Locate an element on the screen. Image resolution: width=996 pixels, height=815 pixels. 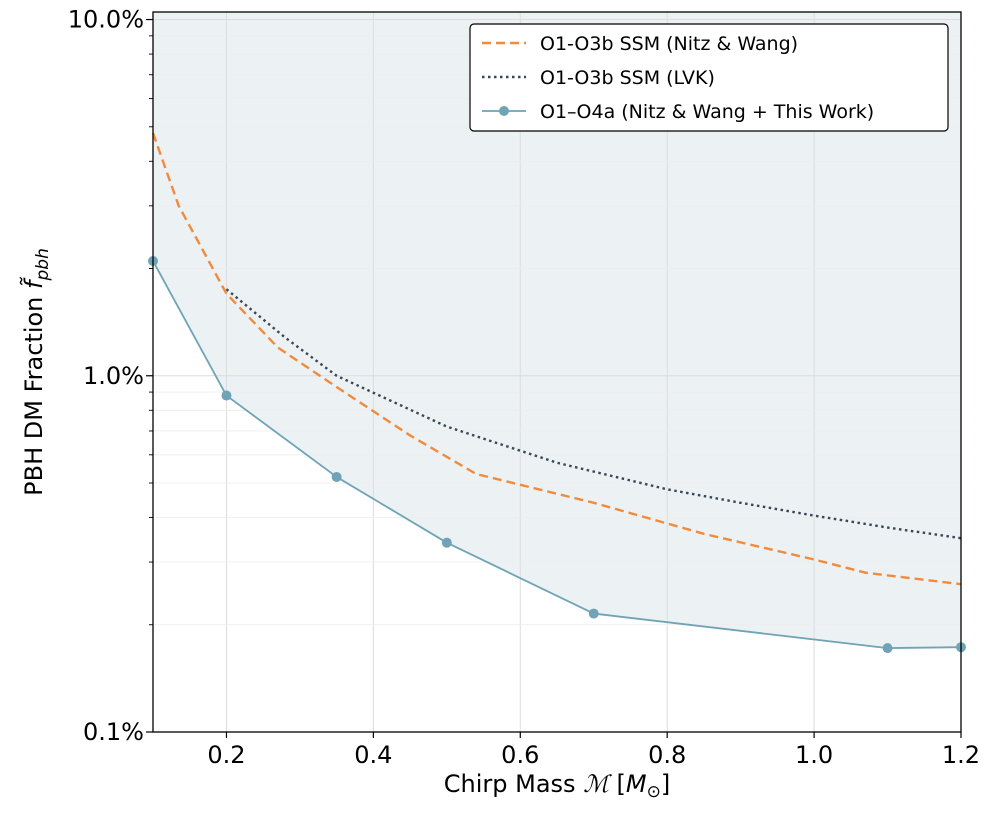
x-tick-label: 0.8 is located at coordinates (667, 755).